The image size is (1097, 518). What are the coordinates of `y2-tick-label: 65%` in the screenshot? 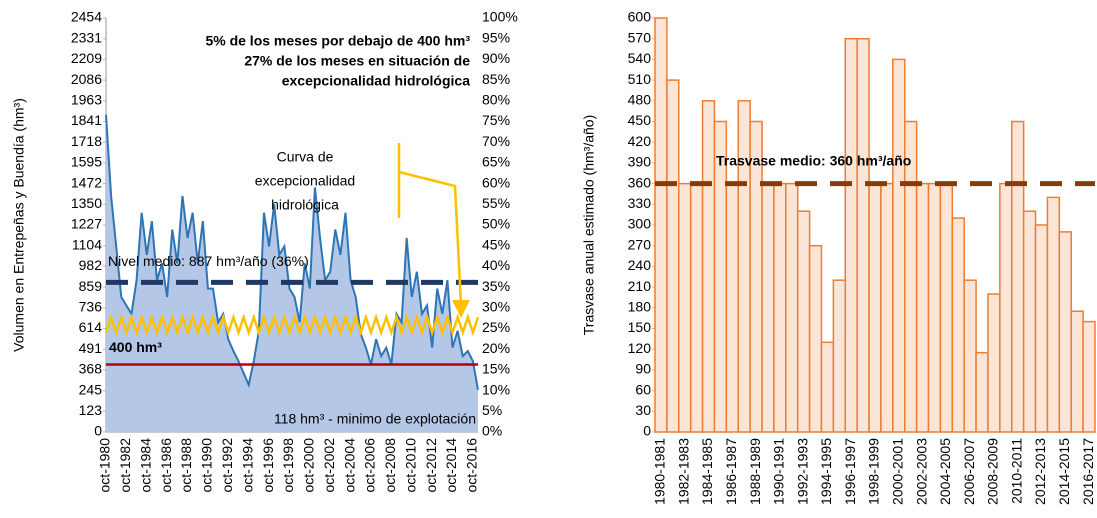 It's located at (496, 162).